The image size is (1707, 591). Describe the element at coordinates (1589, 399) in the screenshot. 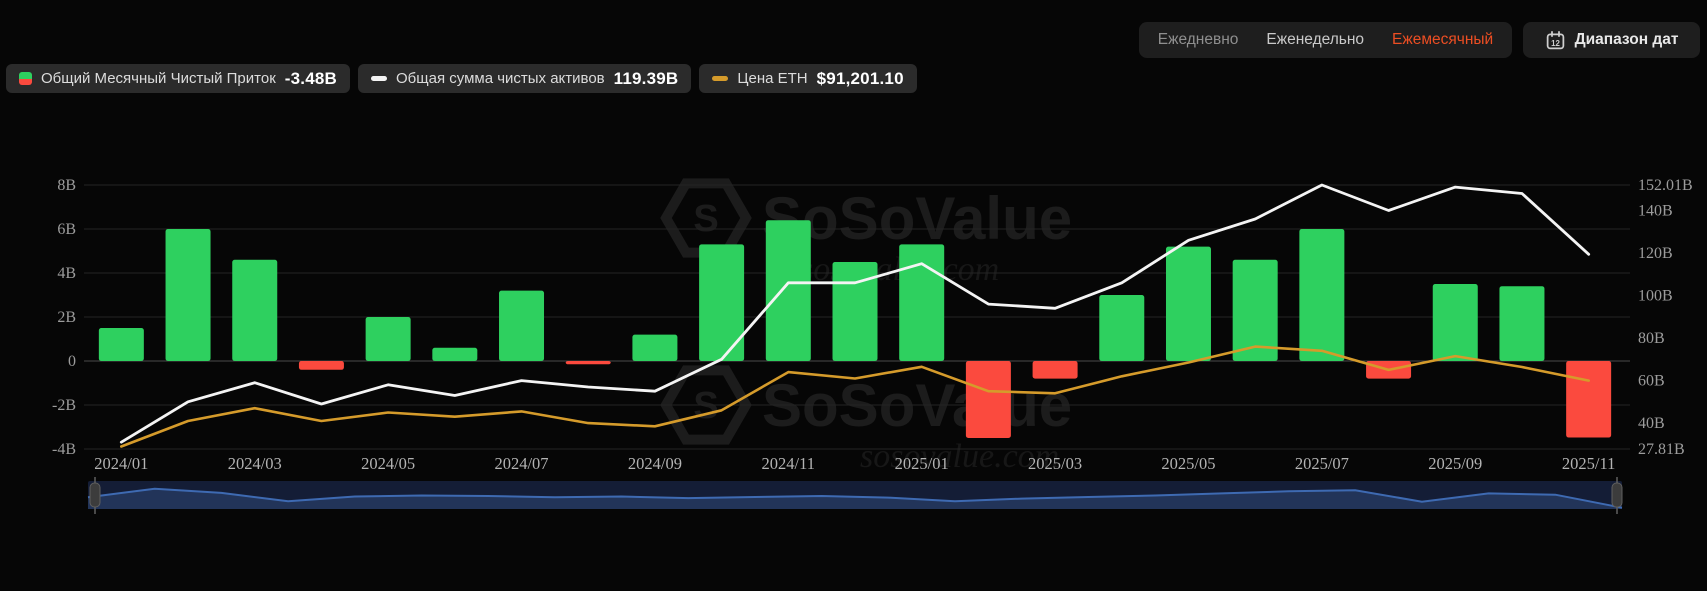

I see `bar-2025/11` at that location.